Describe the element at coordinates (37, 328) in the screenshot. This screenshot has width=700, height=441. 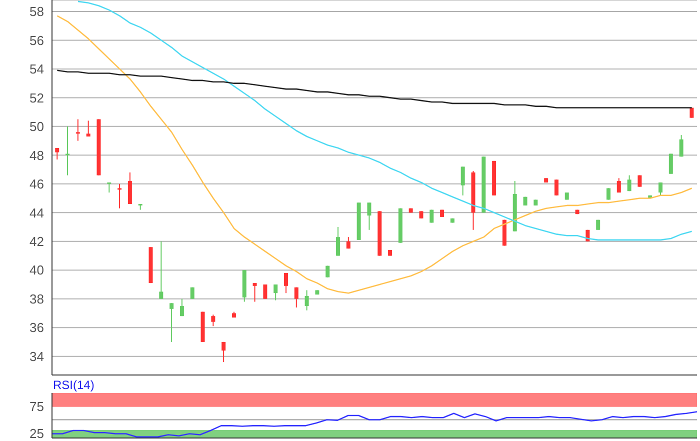
I see `y-tick-label: 36` at that location.